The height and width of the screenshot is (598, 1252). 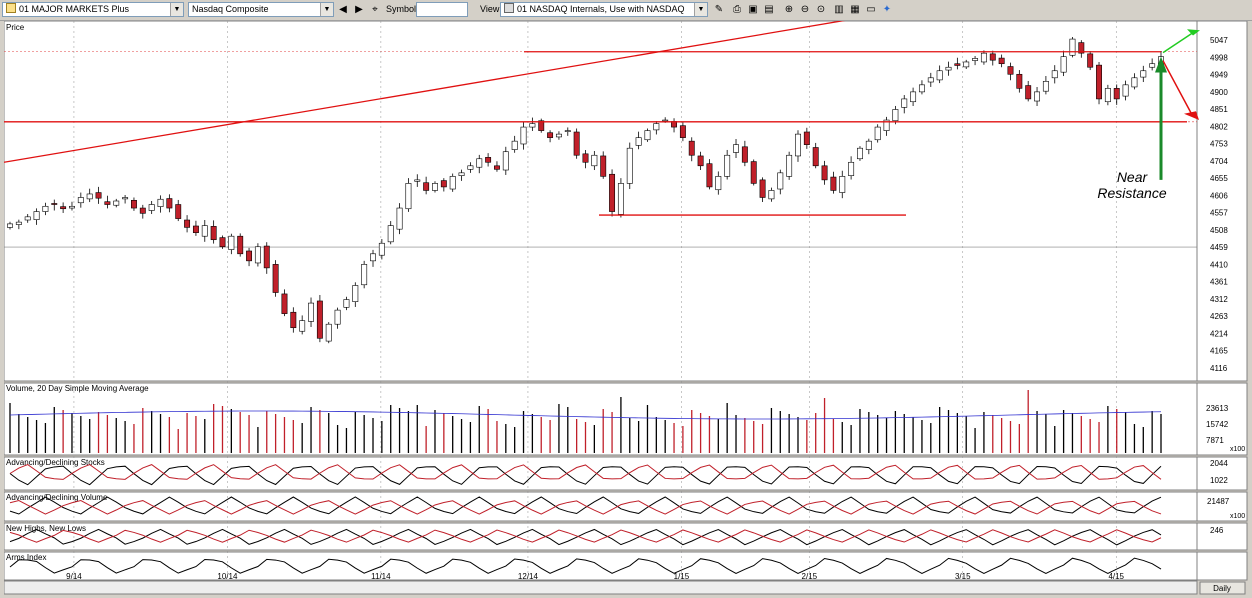 I want to click on price-tick-label: 4557, so click(x=1219, y=213).